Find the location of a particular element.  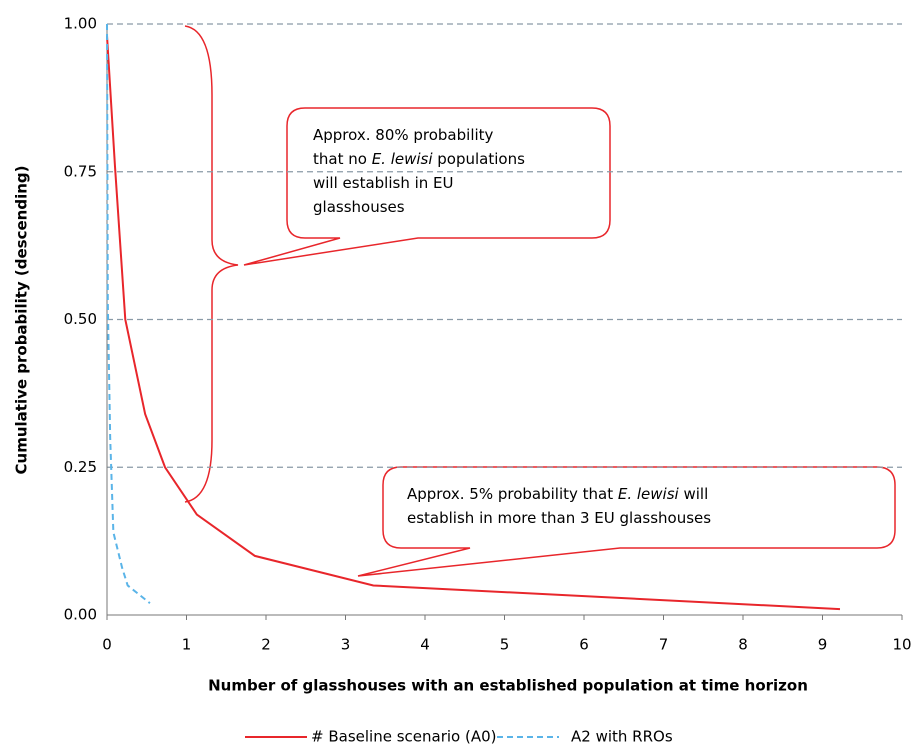

y-tick-label: 0.25 is located at coordinates (80, 467).